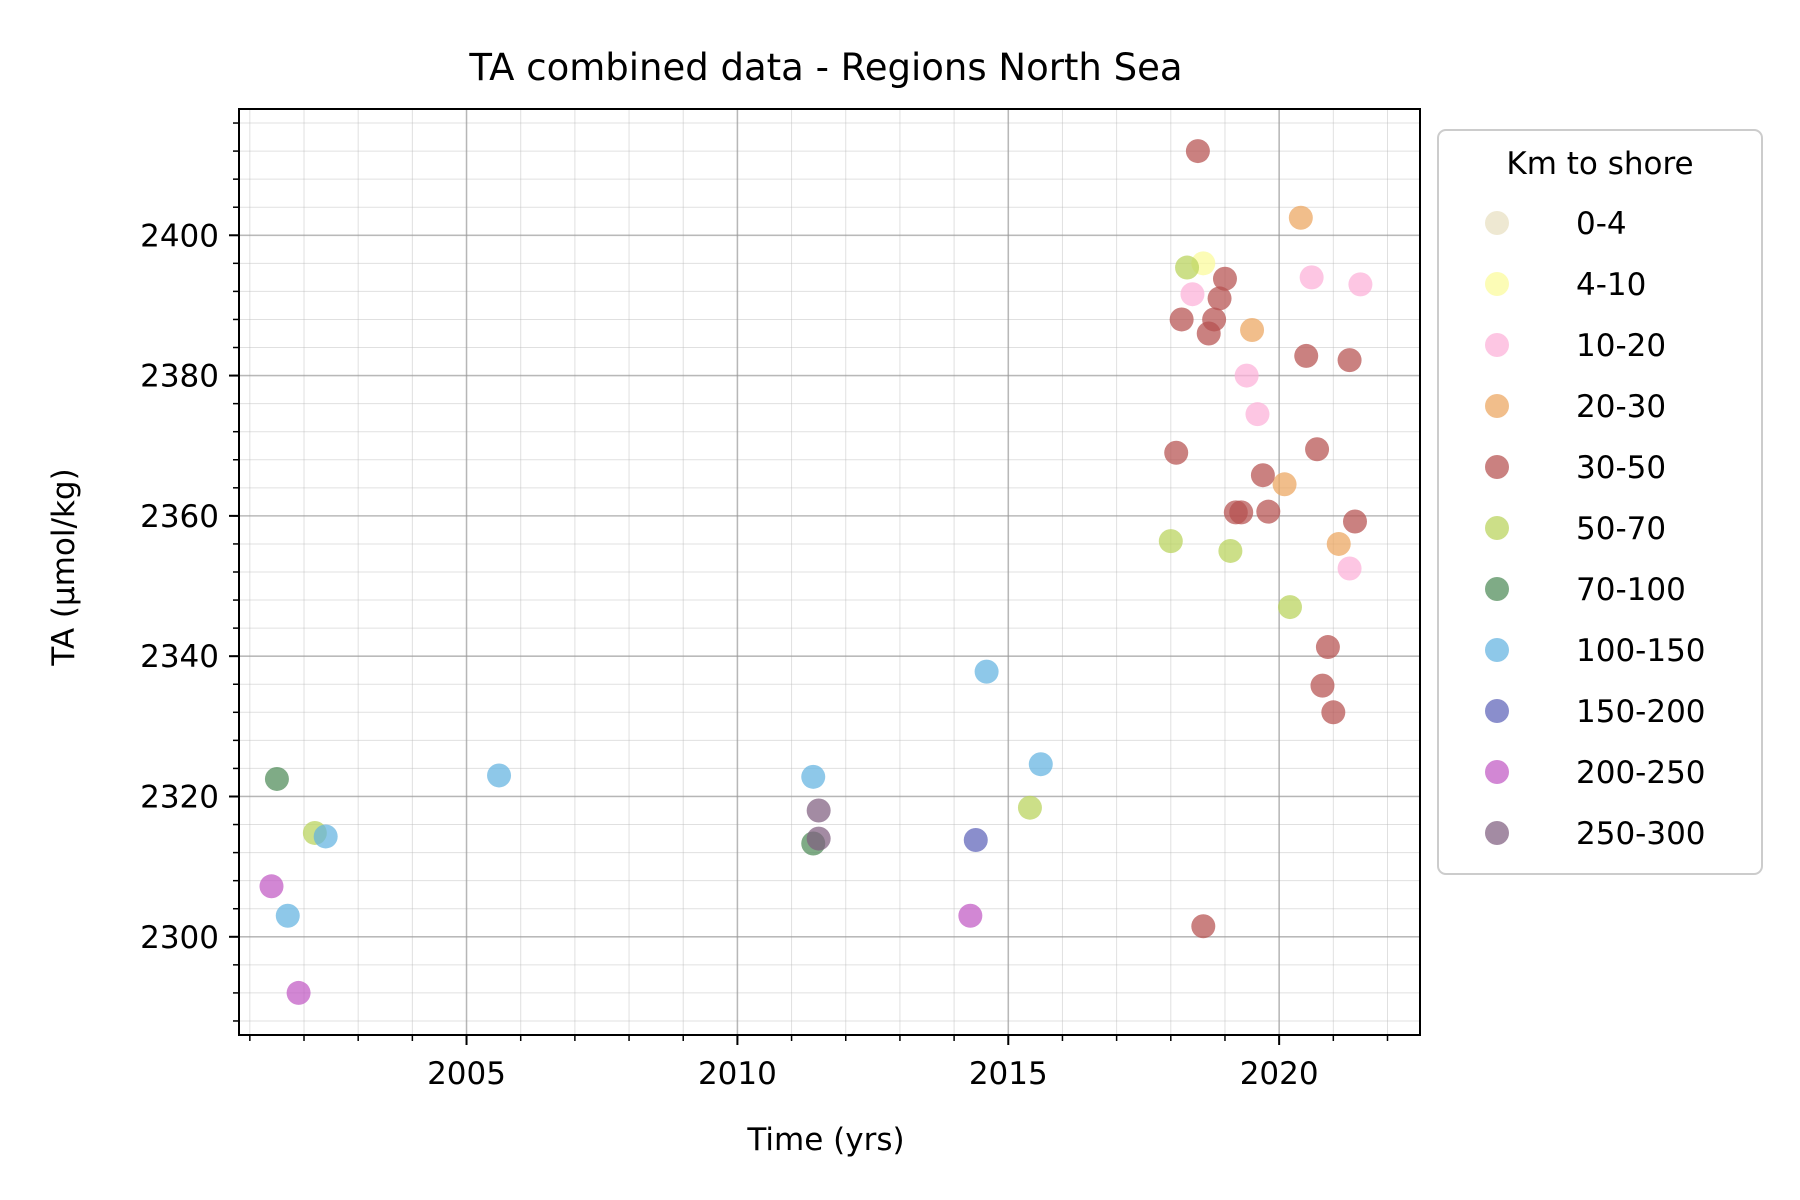  Describe the element at coordinates (189, 572) in the screenshot. I see `y-axis: 2300 2320 2340 2360 2380 2400` at that location.